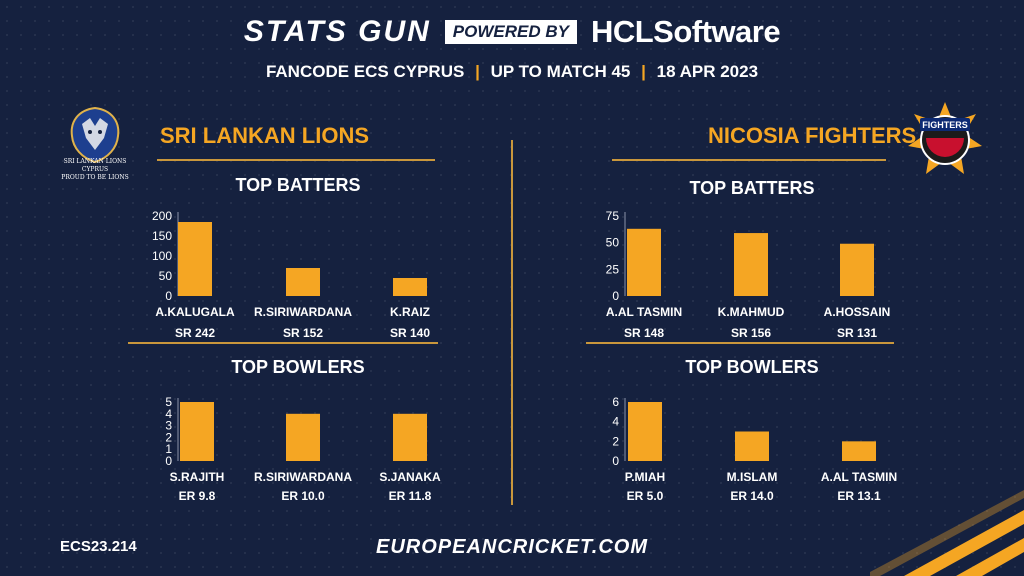  I want to click on brand-title: STATS GUN, so click(337, 31).